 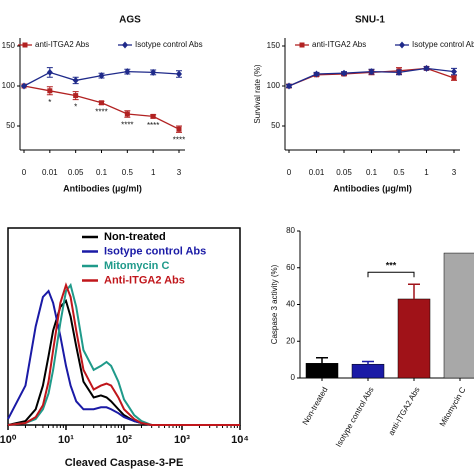 I want to click on bracket, so click(x=391, y=274).